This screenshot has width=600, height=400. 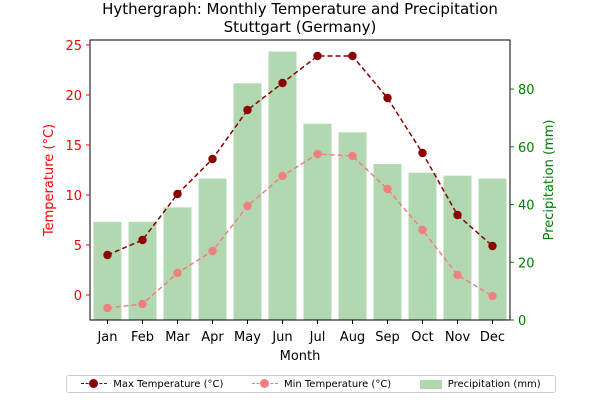 I want to click on legend-swatch-min-temperature, so click(x=264, y=384).